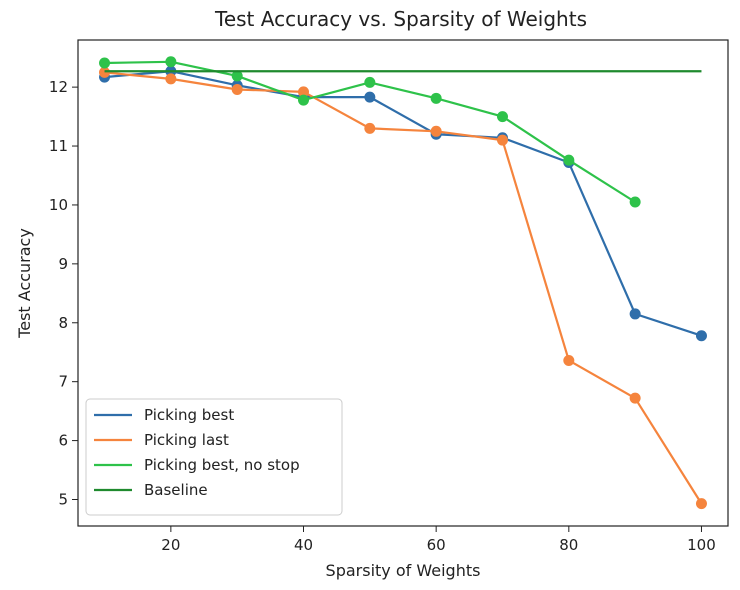  I want to click on y-axis-label: Test Accuracy, so click(24, 283).